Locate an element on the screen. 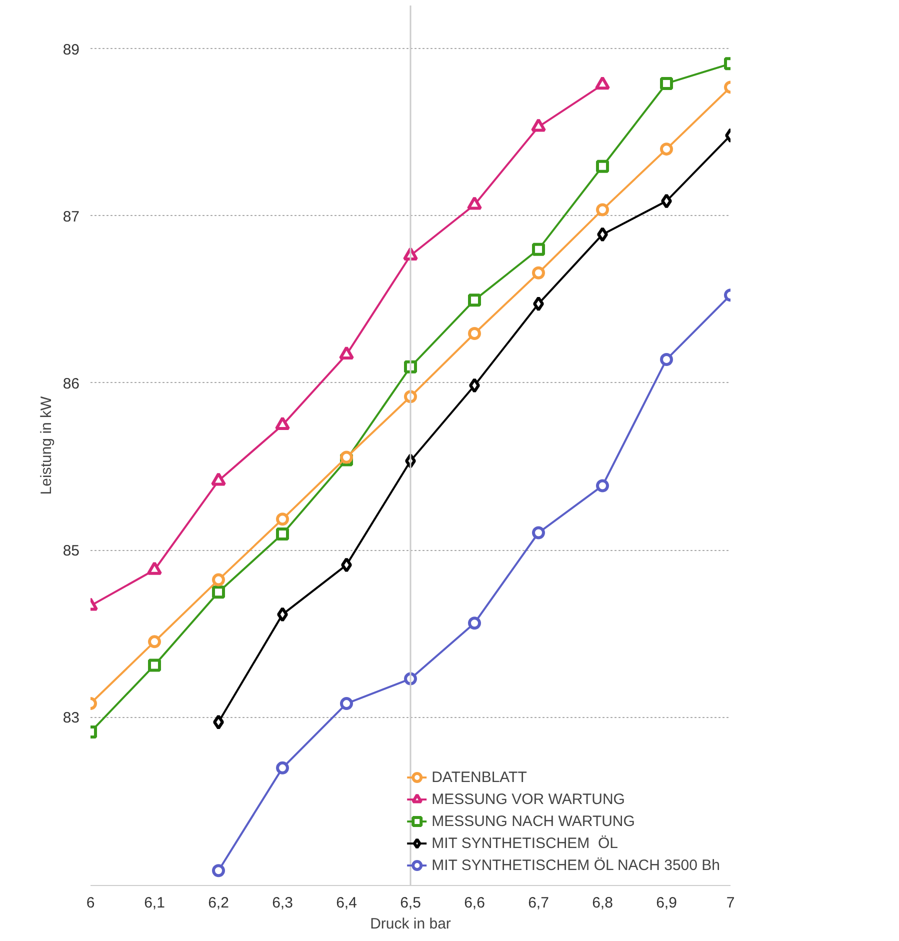 Image resolution: width=899 pixels, height=941 pixels. x-tick-label: 6,5 is located at coordinates (410, 903).